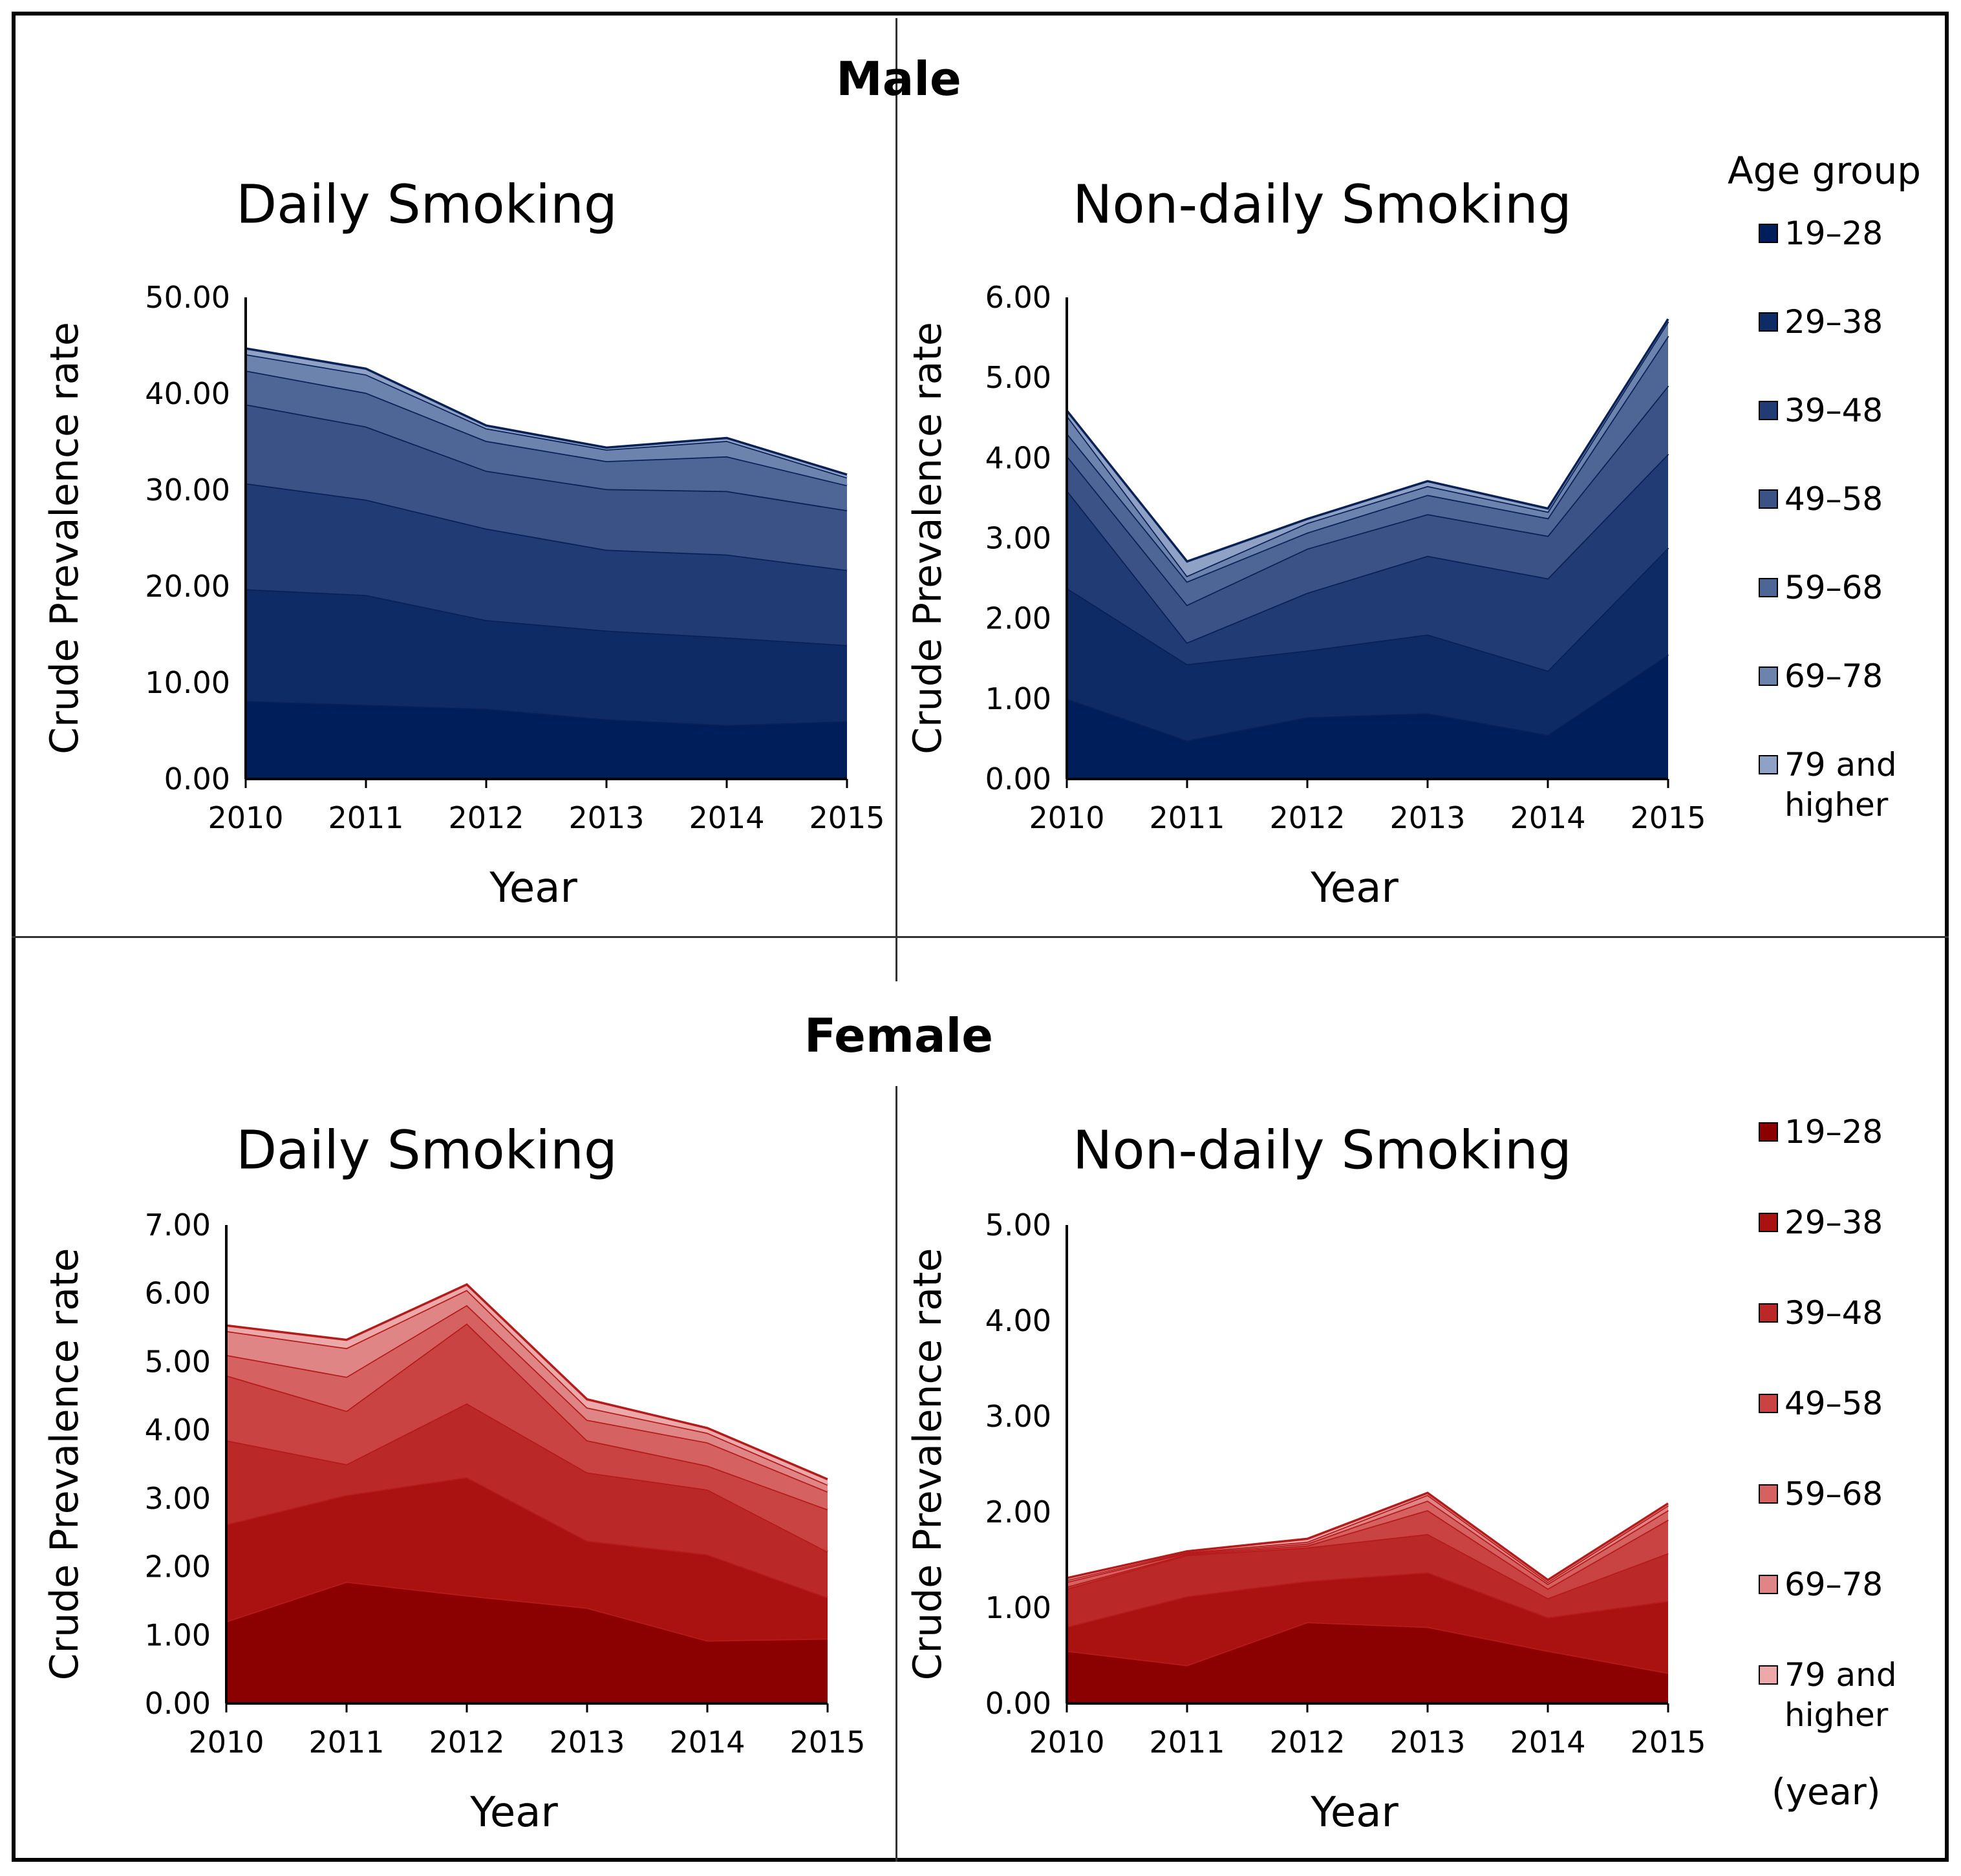 Image resolution: width=1961 pixels, height=1876 pixels. What do you see at coordinates (896, 500) in the screenshot?
I see `male-column-divider` at bounding box center [896, 500].